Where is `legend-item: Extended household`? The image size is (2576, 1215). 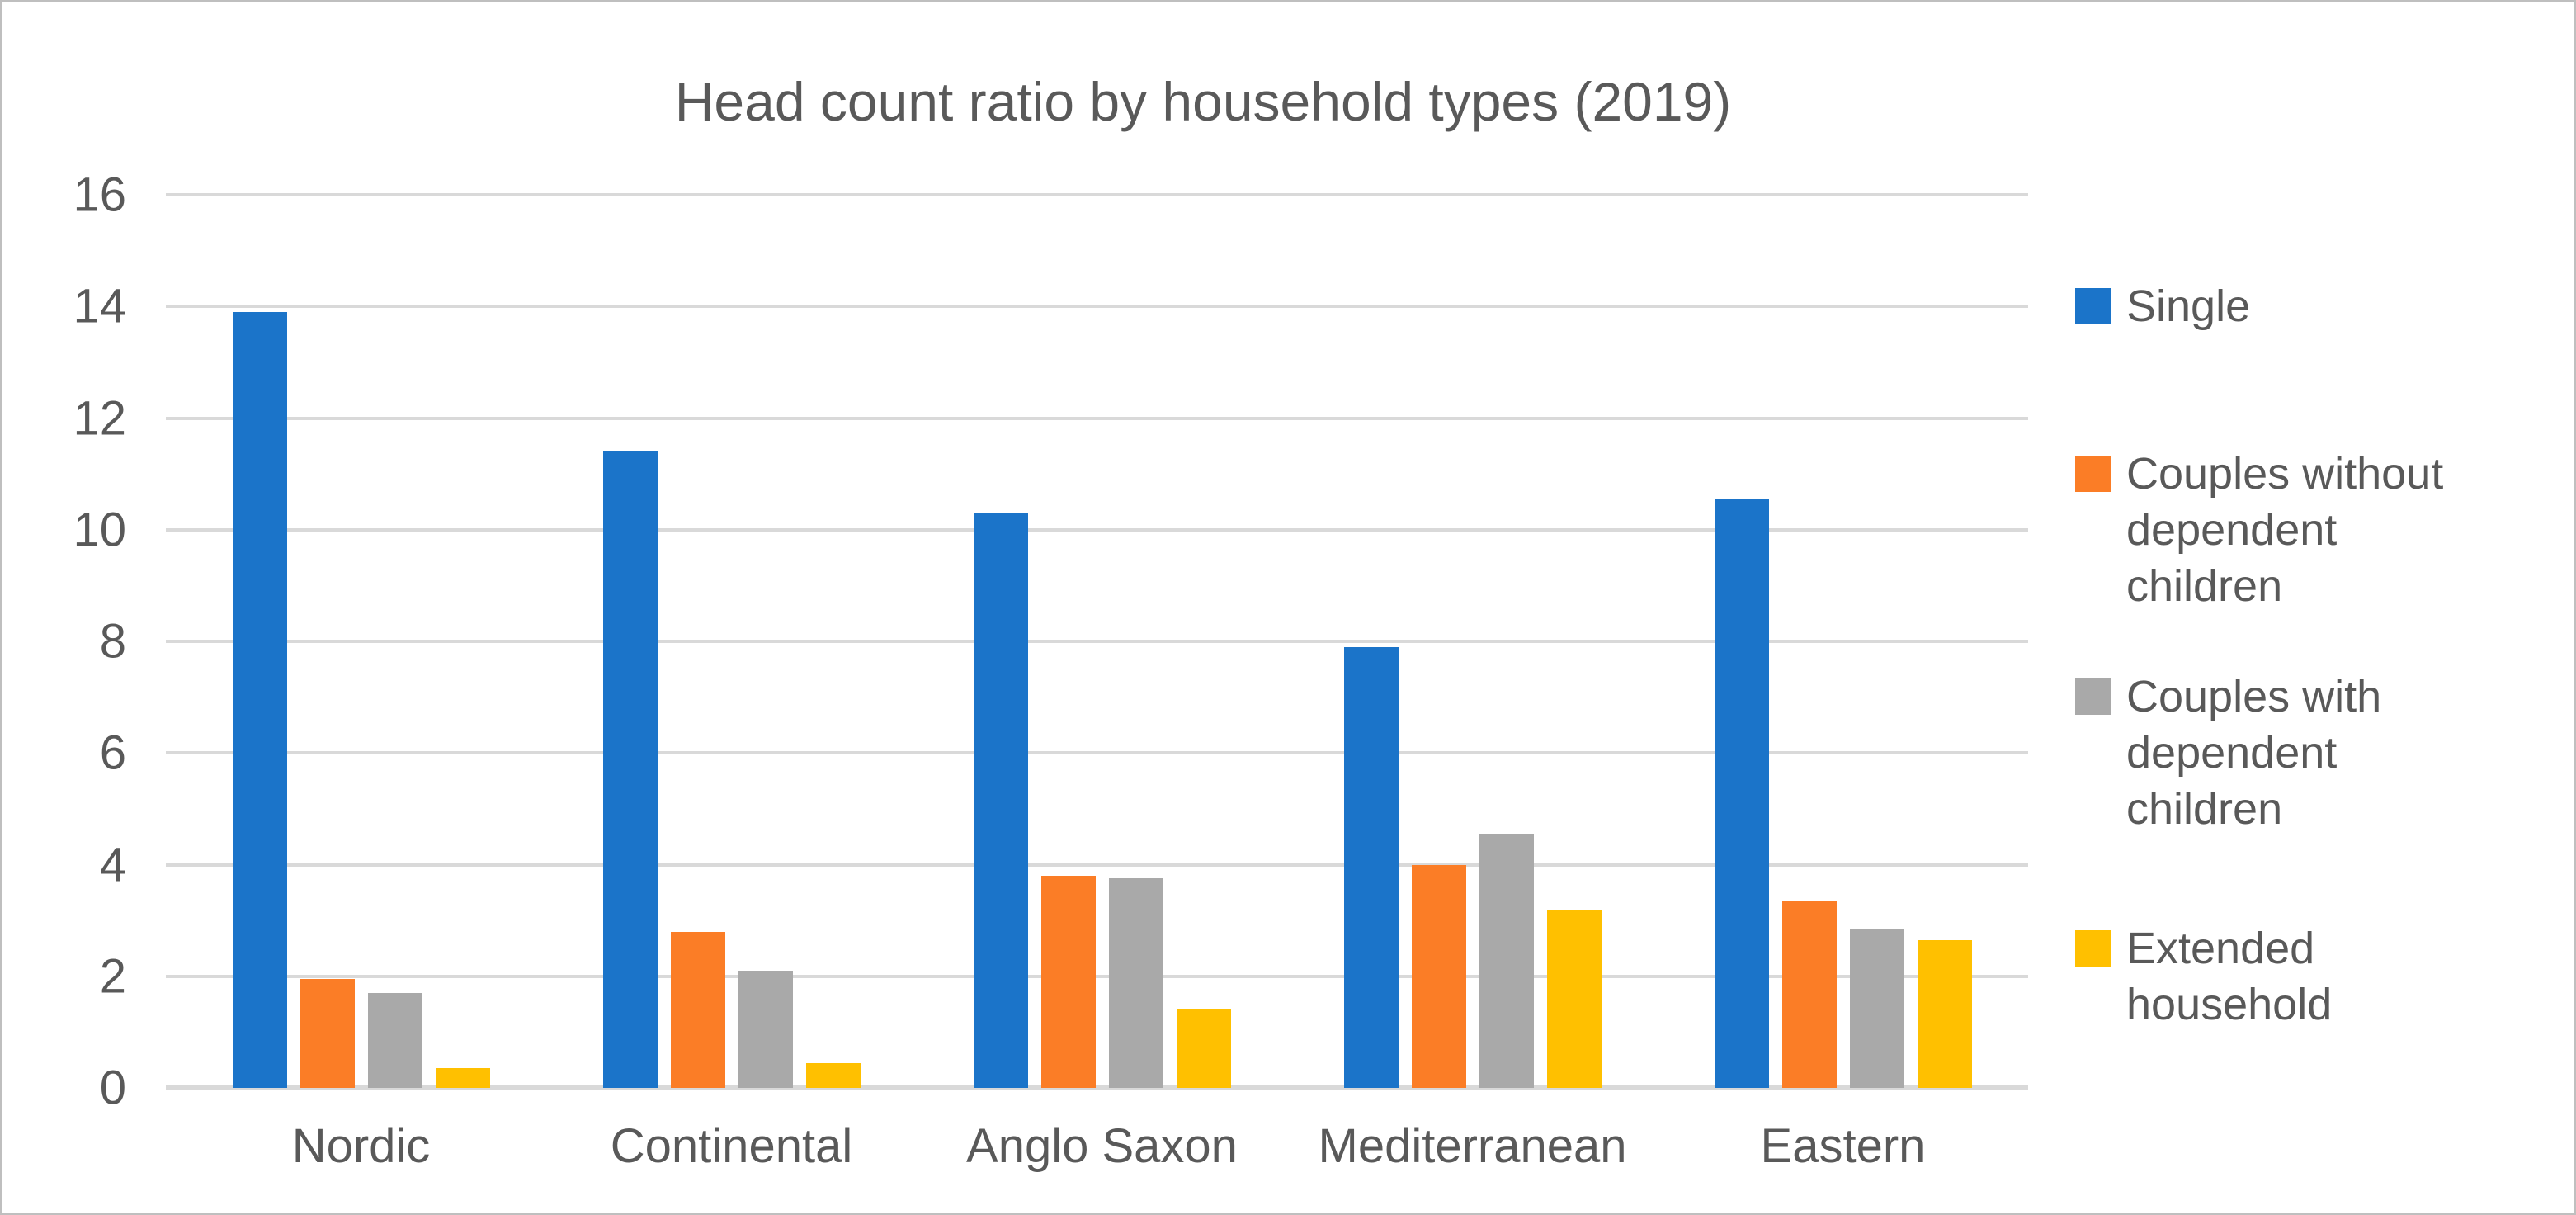
legend-item: Extended household is located at coordinates (2317, 977).